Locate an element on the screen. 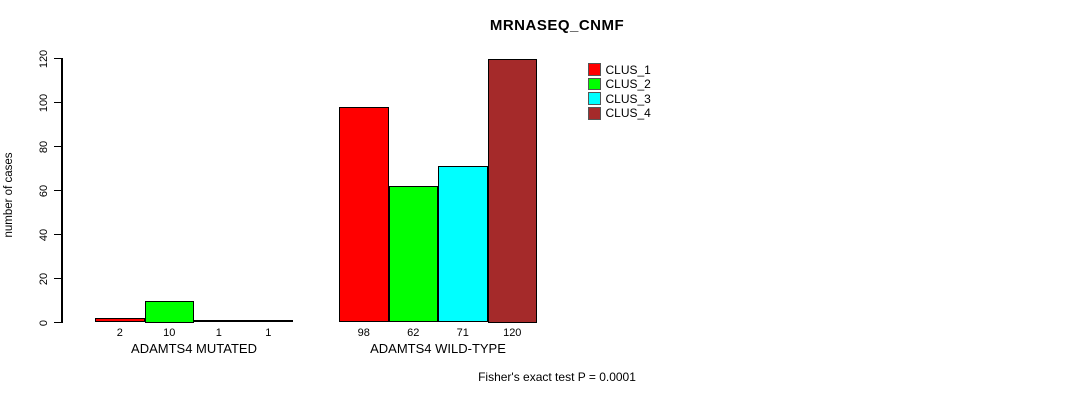 Image resolution: width=1090 pixels, height=400 pixels. y-tick-label: 80 is located at coordinates (44, 146).